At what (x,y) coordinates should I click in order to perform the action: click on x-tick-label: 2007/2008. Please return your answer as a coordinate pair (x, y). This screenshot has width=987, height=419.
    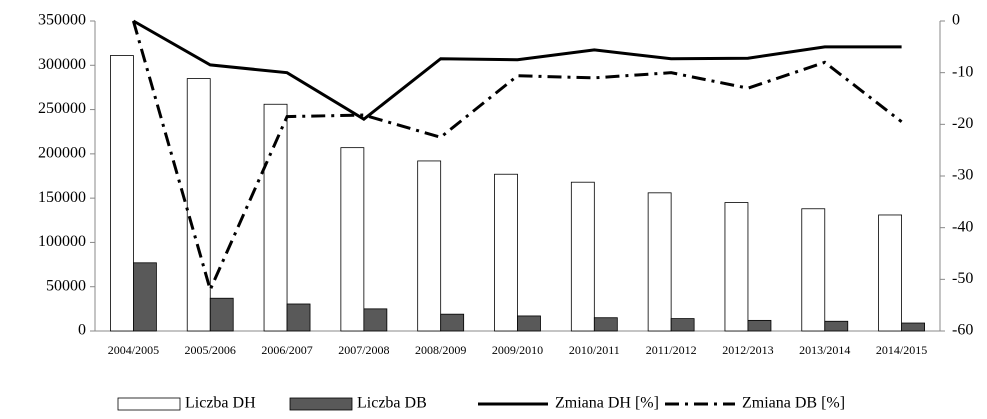
    Looking at the image, I should click on (363, 350).